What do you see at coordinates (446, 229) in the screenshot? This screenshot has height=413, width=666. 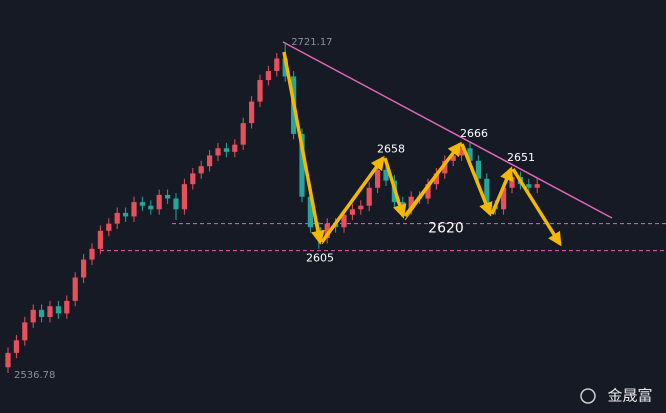 I see `support-label: 2620` at bounding box center [446, 229].